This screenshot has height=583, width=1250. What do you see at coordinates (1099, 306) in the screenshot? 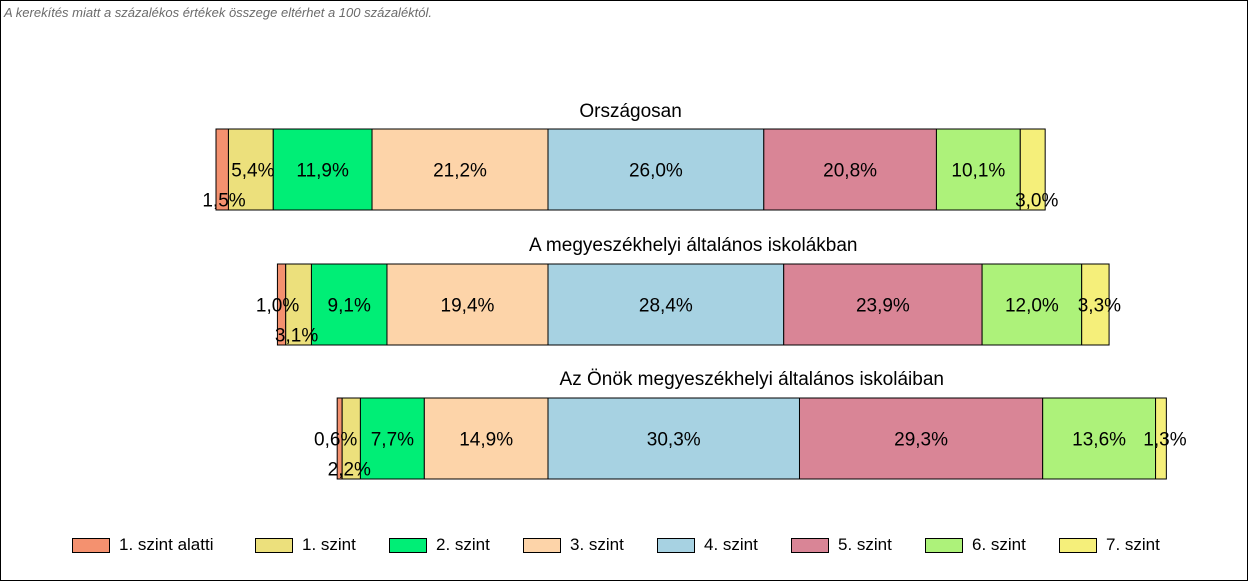
I see `data-label: 3,3%` at bounding box center [1099, 306].